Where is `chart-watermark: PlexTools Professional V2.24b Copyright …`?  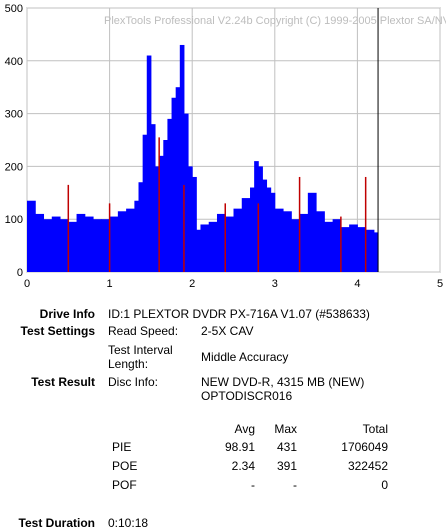 chart-watermark: PlexTools Professional V2.24b Copyright … is located at coordinates (275, 21).